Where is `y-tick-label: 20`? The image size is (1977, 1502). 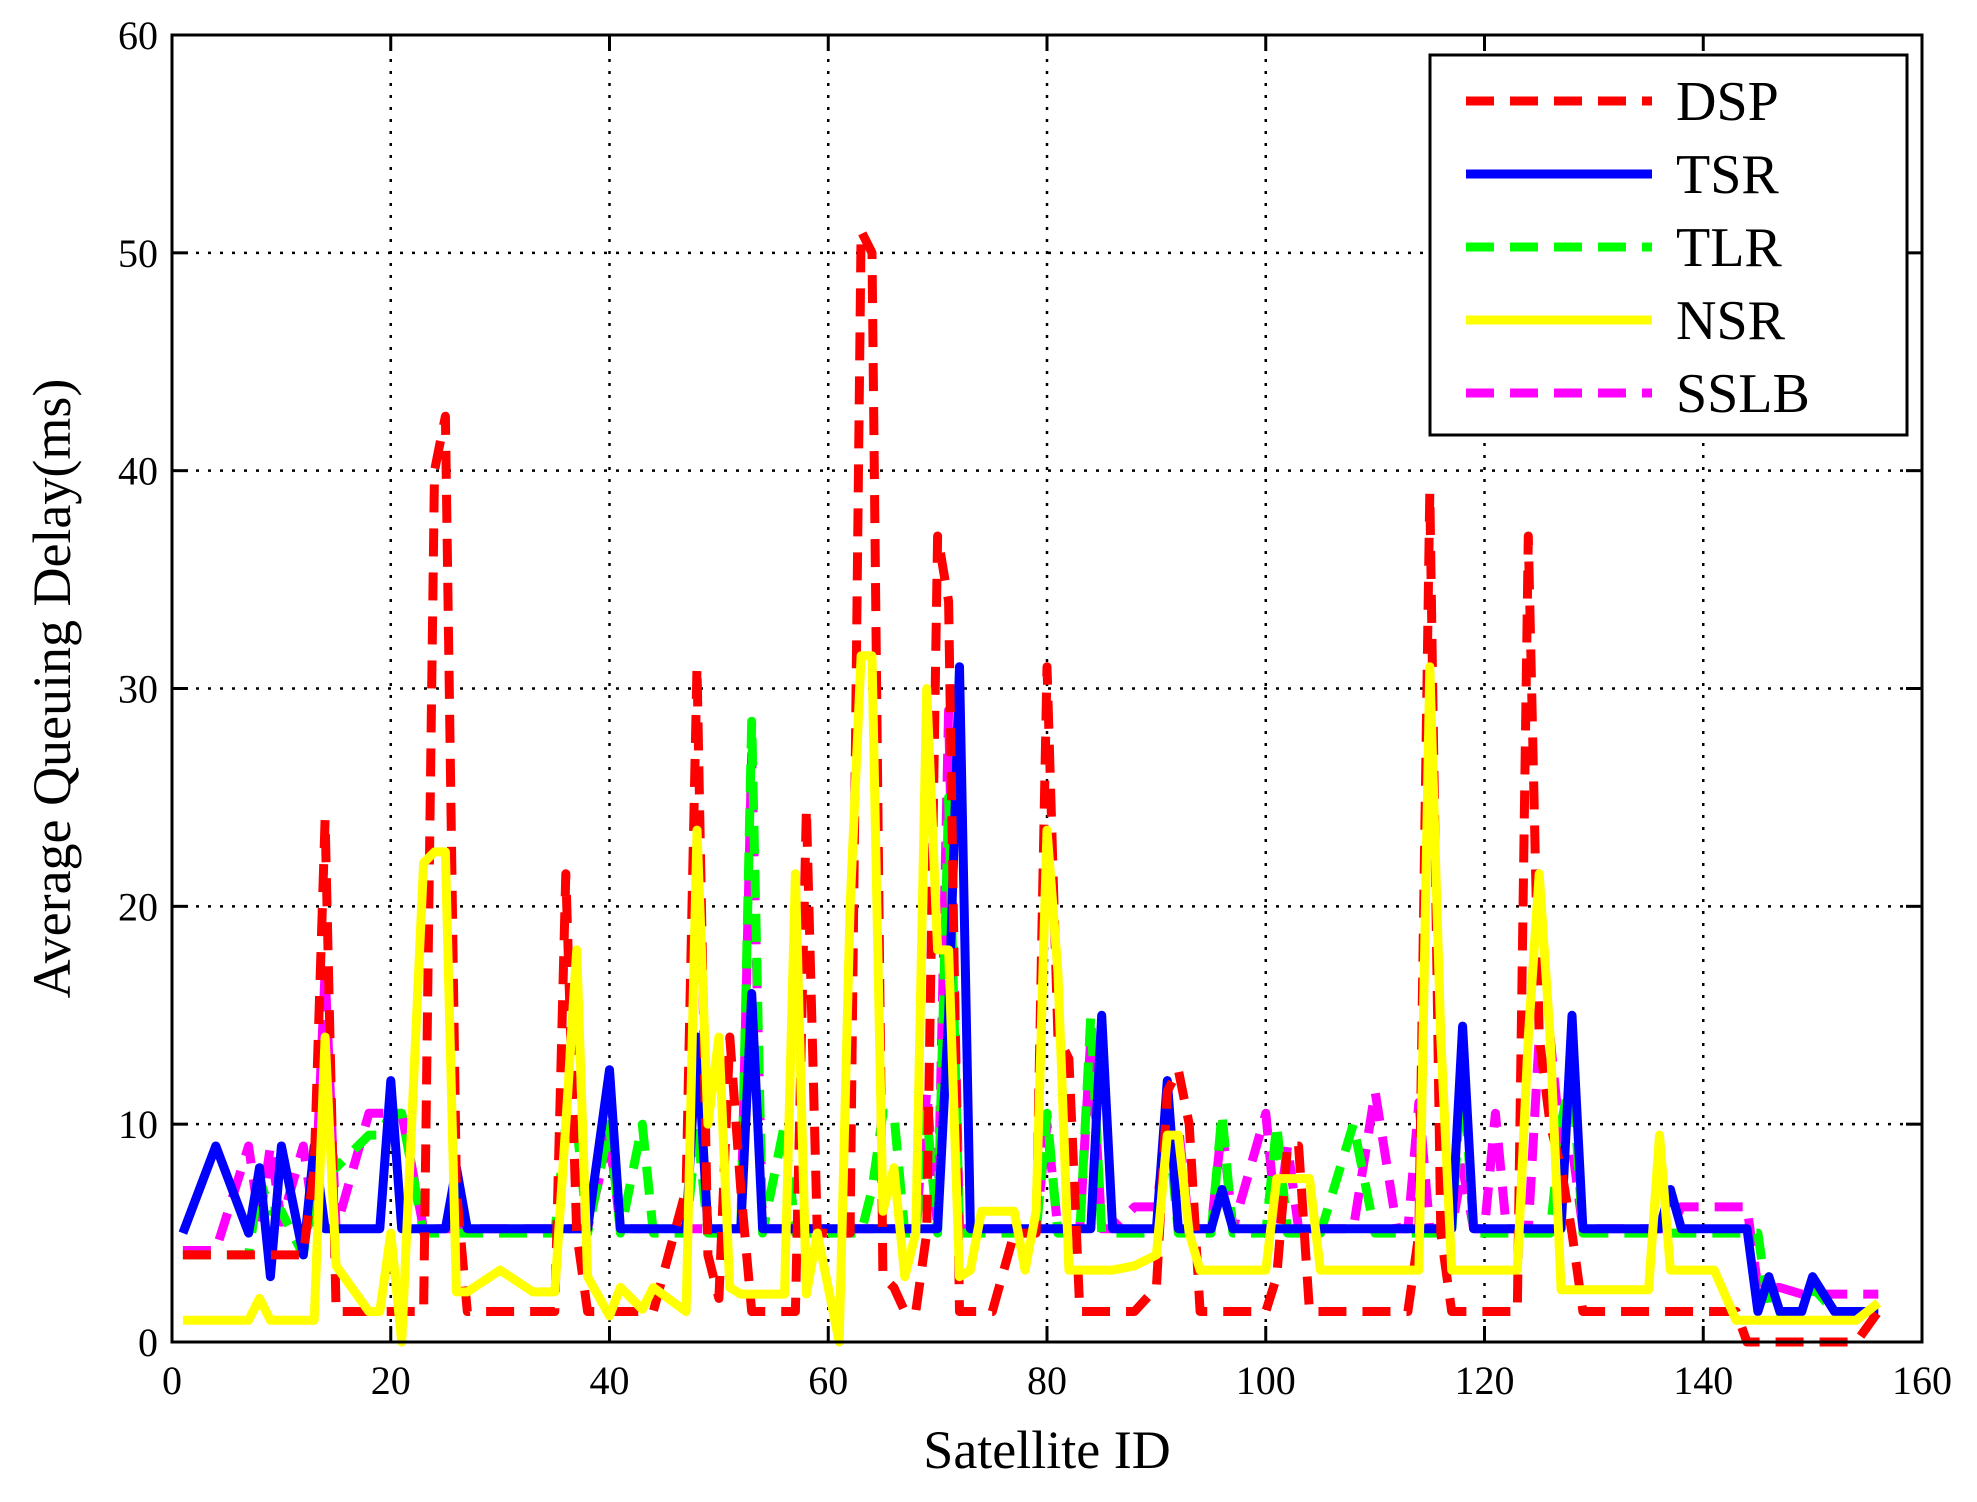 y-tick-label: 20 is located at coordinates (138, 906).